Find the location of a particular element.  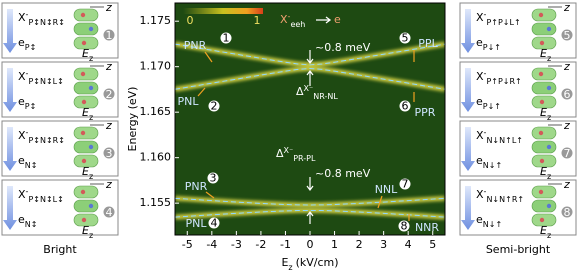

gap-label-part: Δ is located at coordinates (280, 153).